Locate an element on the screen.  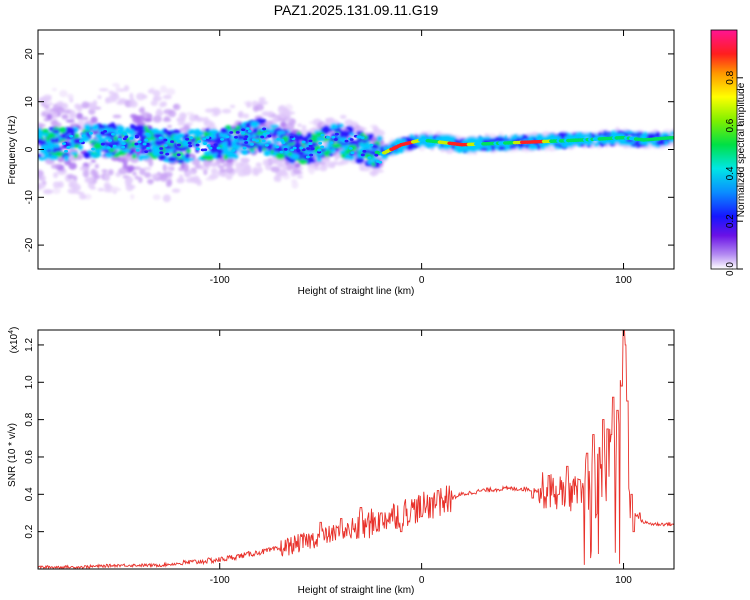
snr-xlabel: Height of straight line (km) is located at coordinates (356, 590).